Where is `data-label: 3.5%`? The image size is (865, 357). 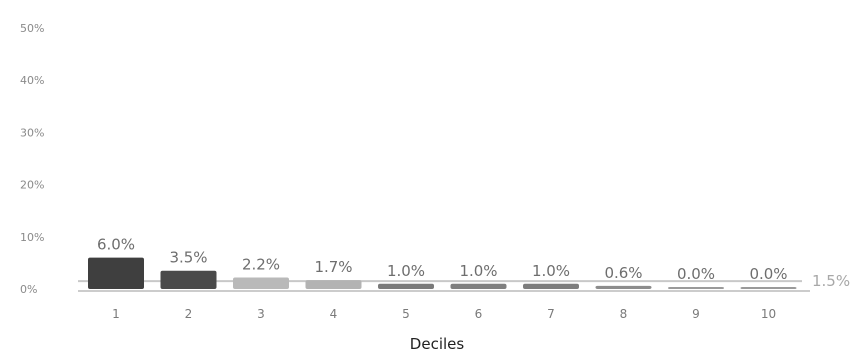 data-label: 3.5% is located at coordinates (188, 258).